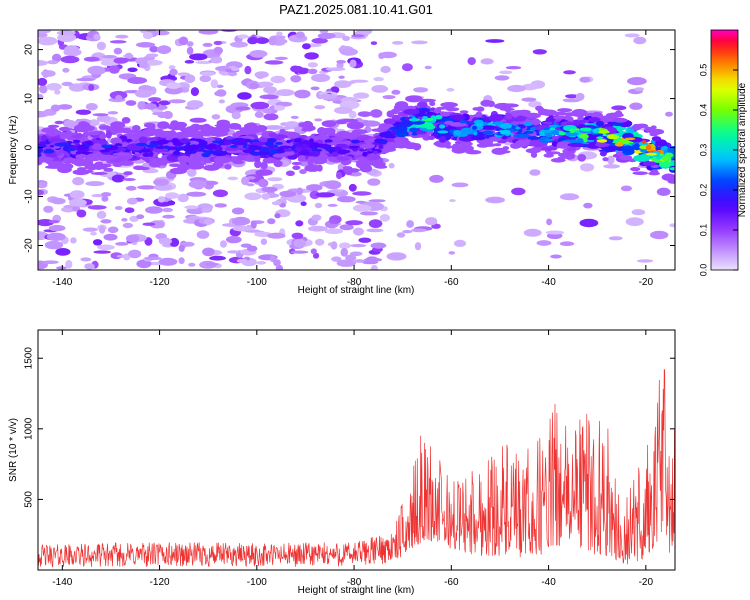 The image size is (750, 600). Describe the element at coordinates (29, 245) in the screenshot. I see `spectrogram-y-tick-label: -20` at that location.